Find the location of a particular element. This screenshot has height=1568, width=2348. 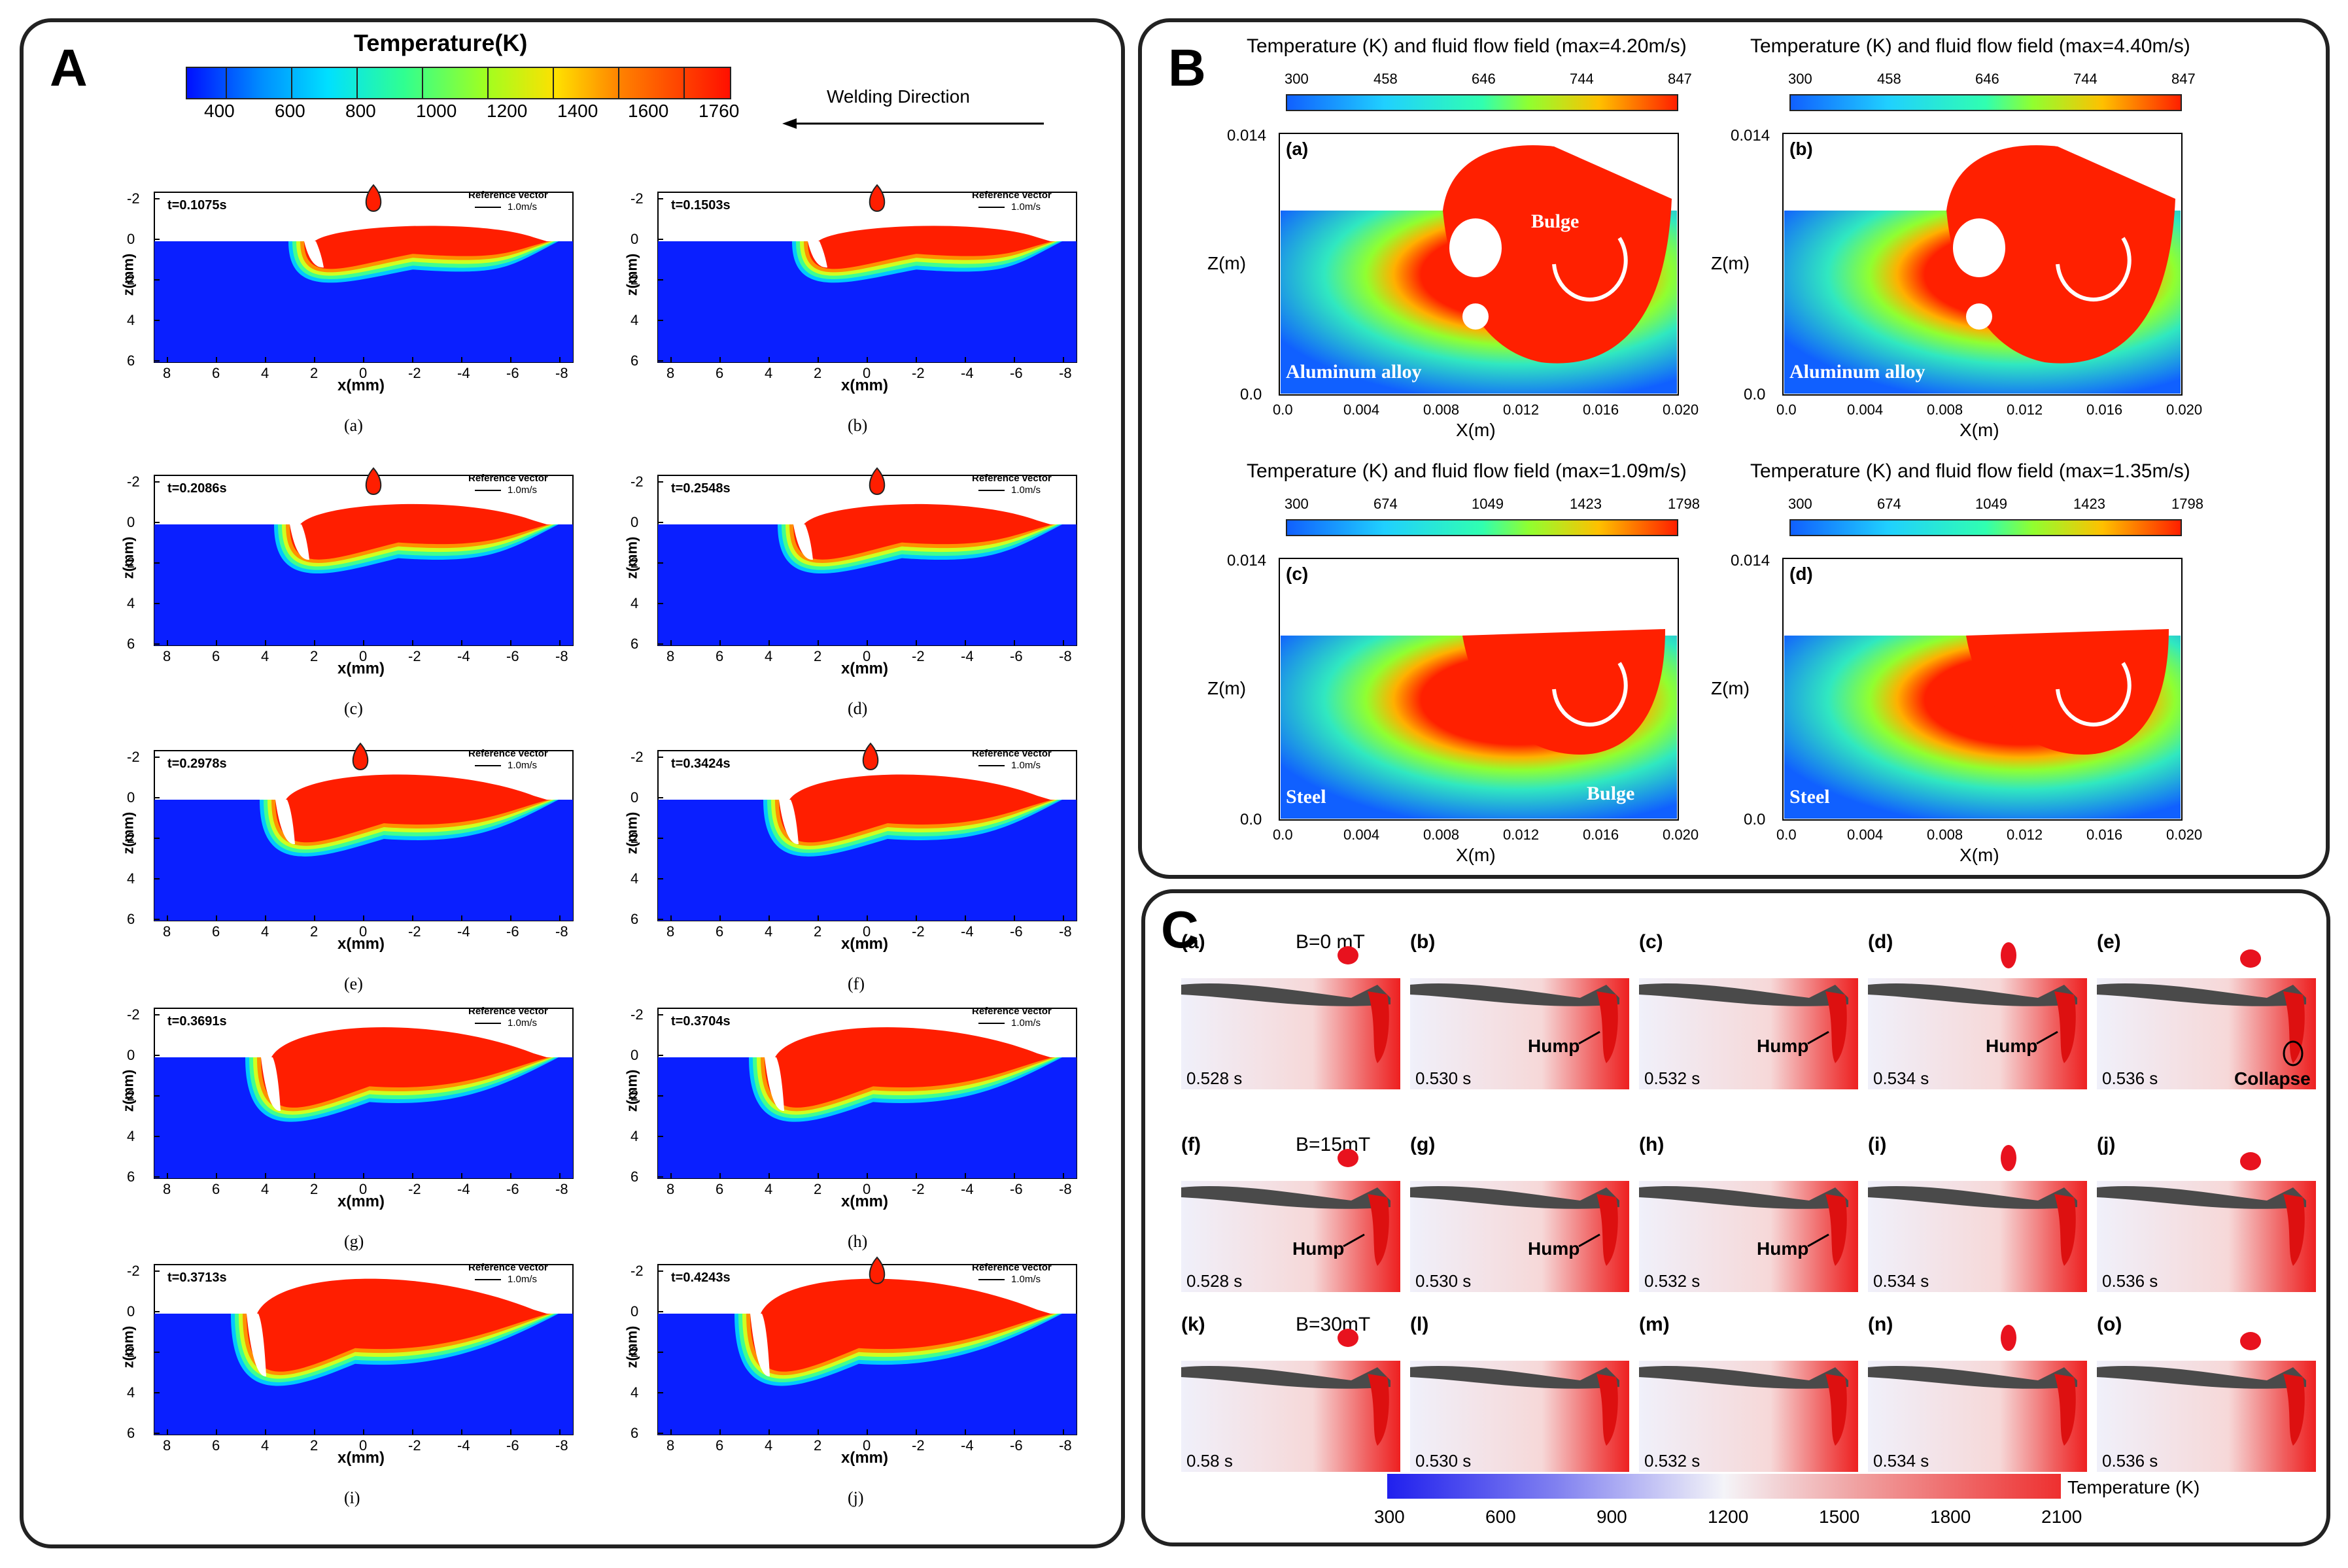

melt-pool-render is located at coordinates (1977, 1399).